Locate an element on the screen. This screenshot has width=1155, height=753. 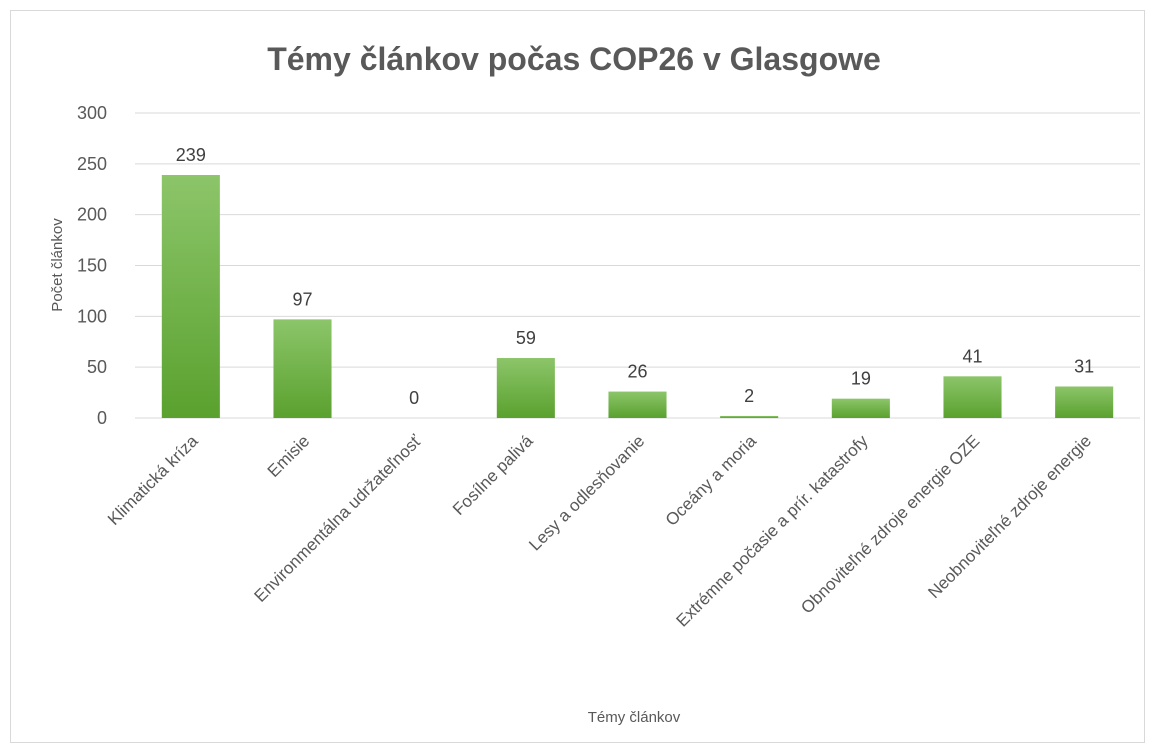
data-label: 59 is located at coordinates (526, 338).